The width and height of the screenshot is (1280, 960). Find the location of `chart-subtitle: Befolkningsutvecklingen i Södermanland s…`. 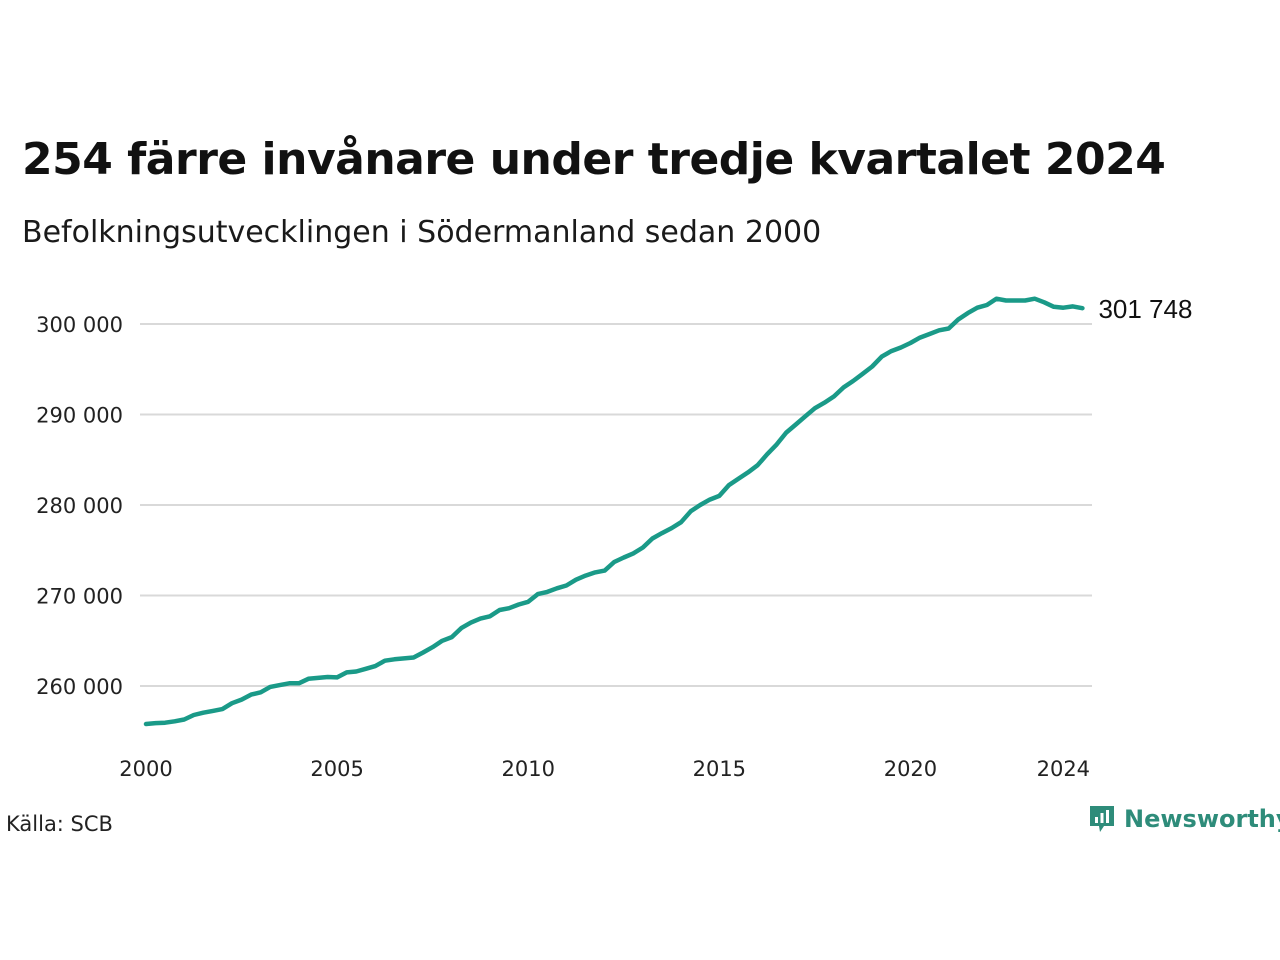

chart-subtitle: Befolkningsutvecklingen i Södermanland s… is located at coordinates (422, 232).